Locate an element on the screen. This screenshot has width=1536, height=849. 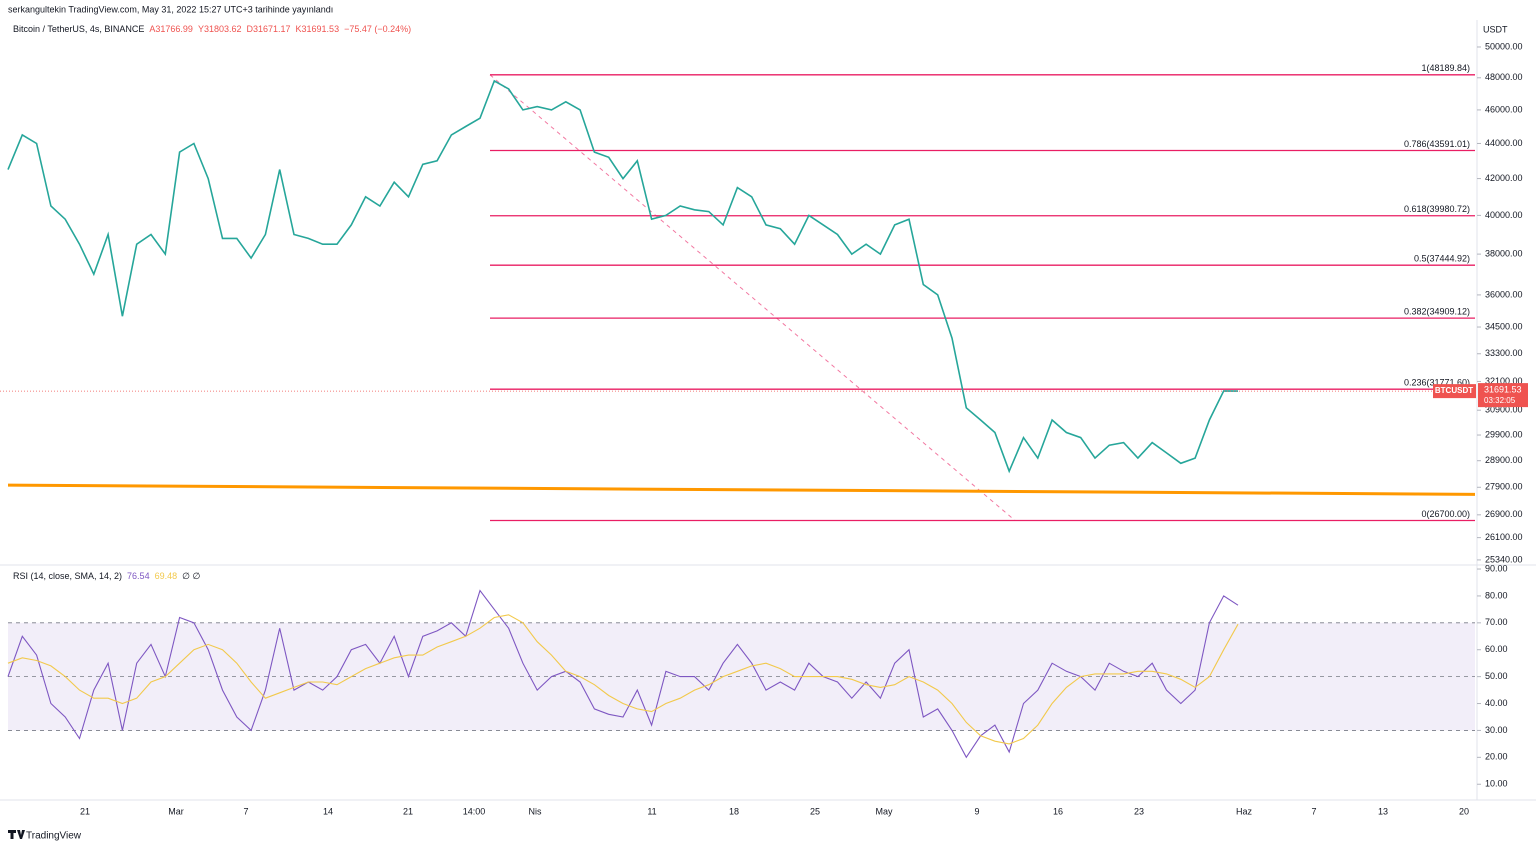
y-tick-label: 25340.00 is located at coordinates (1504, 559).